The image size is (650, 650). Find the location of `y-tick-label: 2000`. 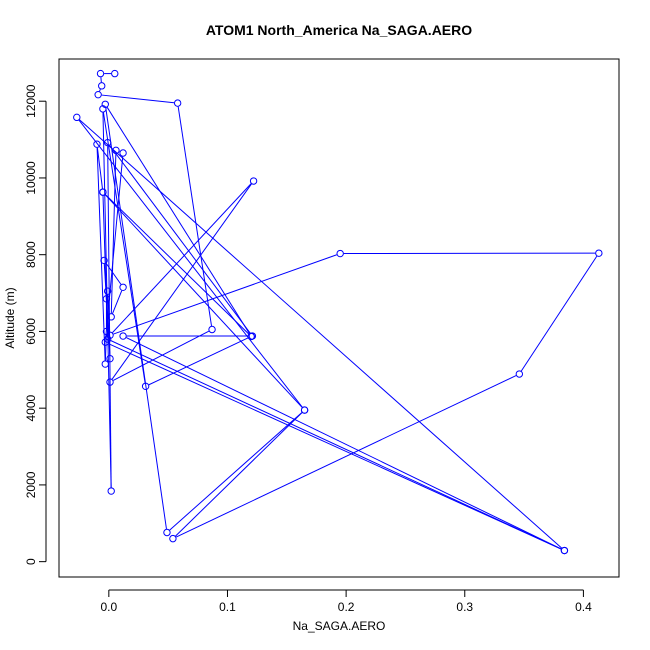

y-tick-label: 2000 is located at coordinates (31, 484).